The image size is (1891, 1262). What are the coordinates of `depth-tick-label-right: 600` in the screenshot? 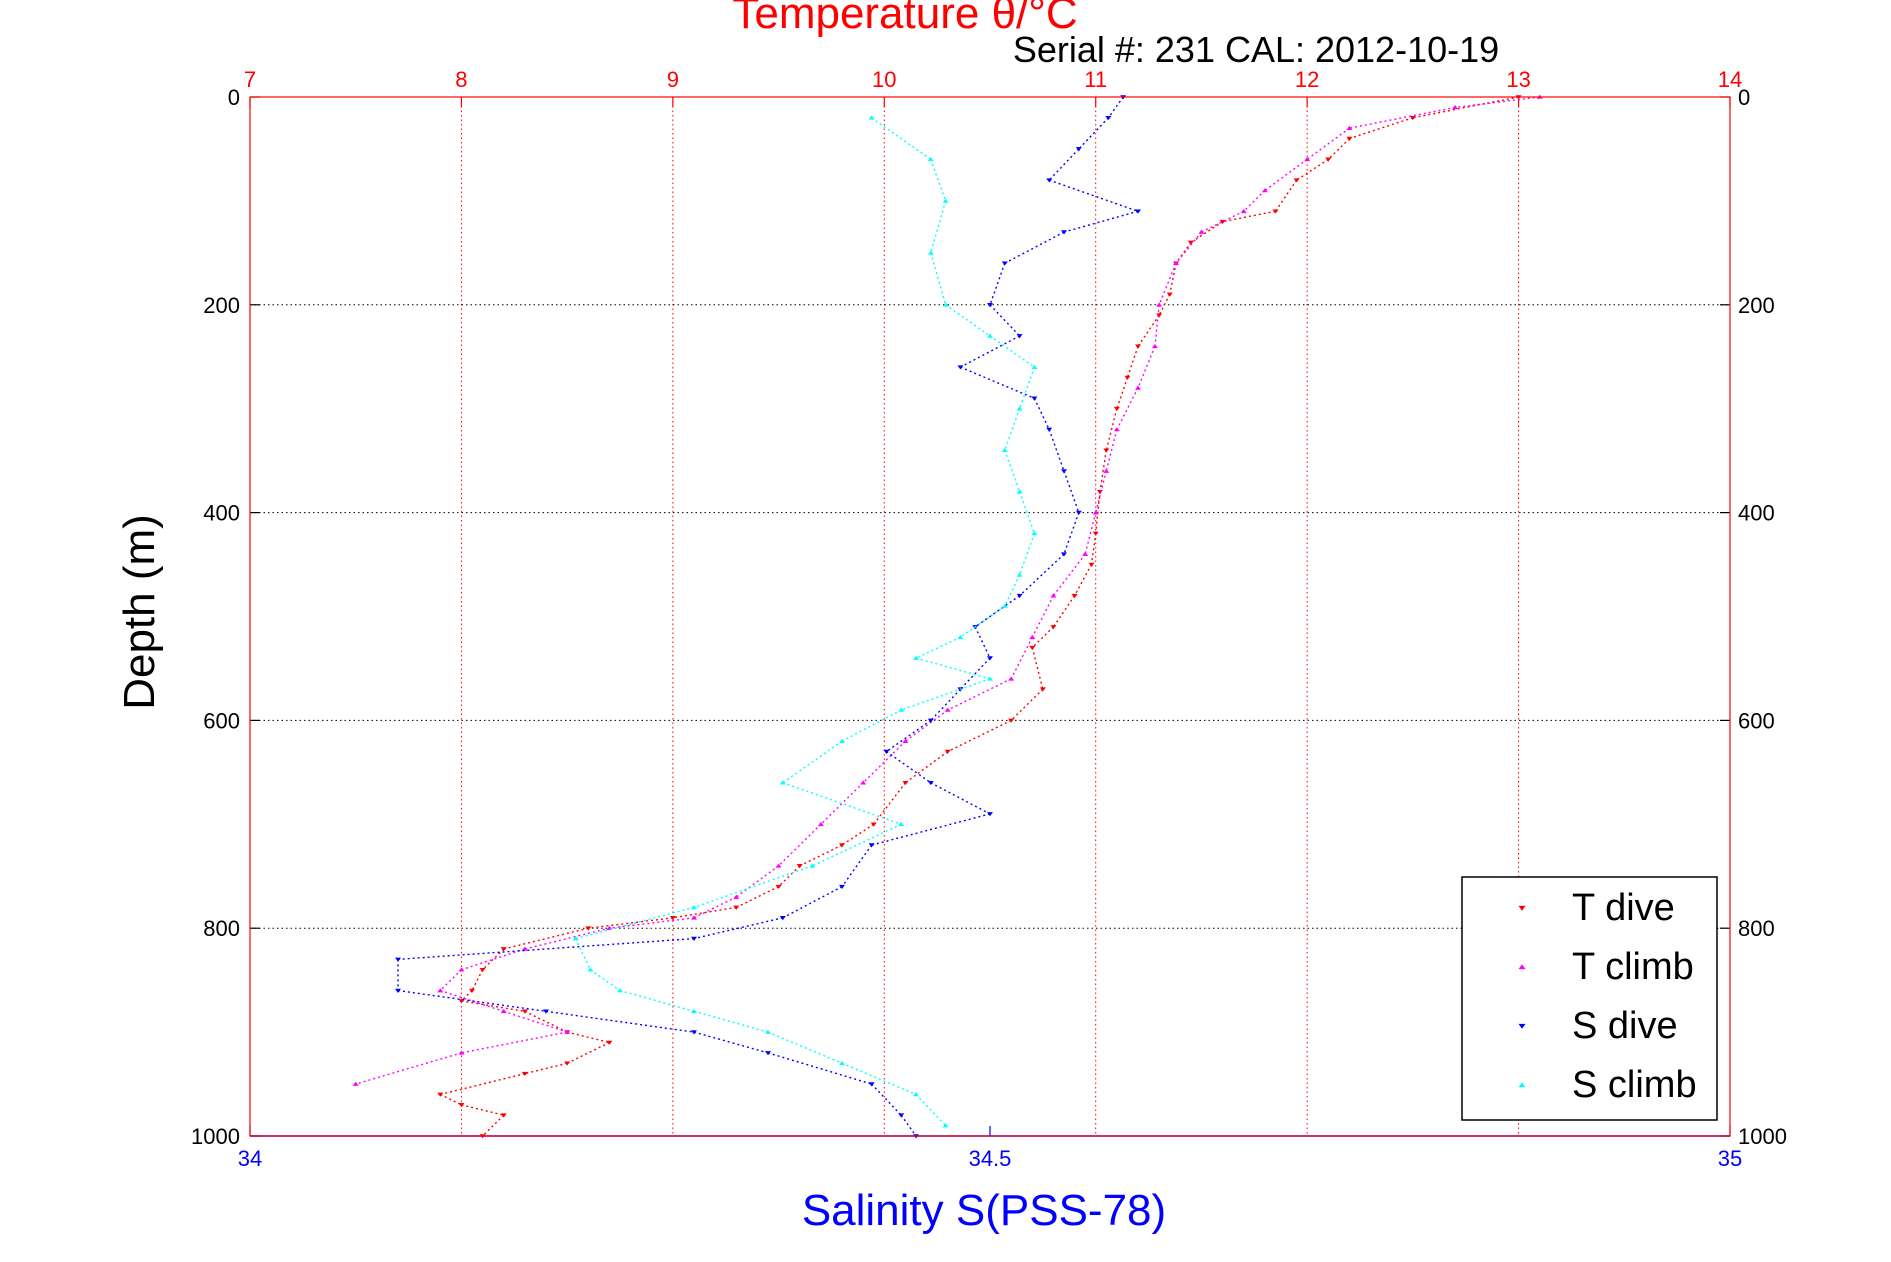 It's located at (1756, 720).